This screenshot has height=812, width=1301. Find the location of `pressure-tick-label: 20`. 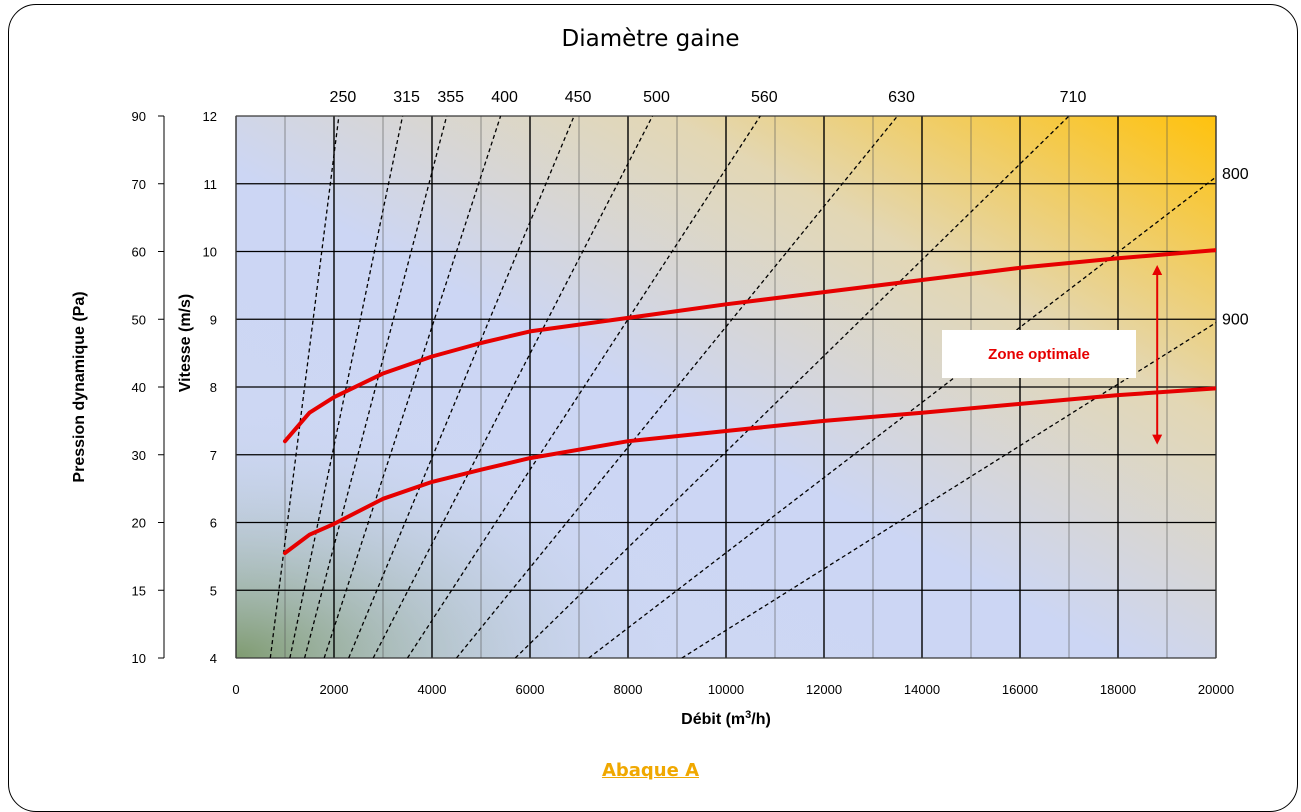

pressure-tick-label: 20 is located at coordinates (139, 523).